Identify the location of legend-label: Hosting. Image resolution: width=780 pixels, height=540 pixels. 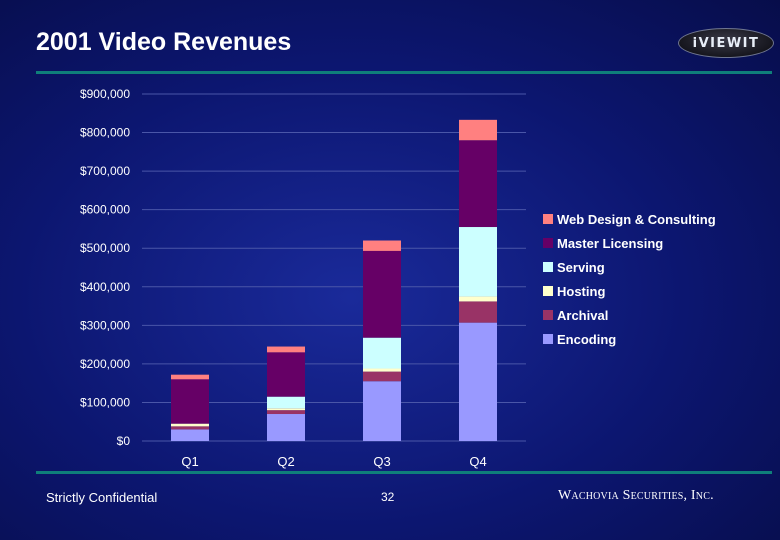
(581, 291).